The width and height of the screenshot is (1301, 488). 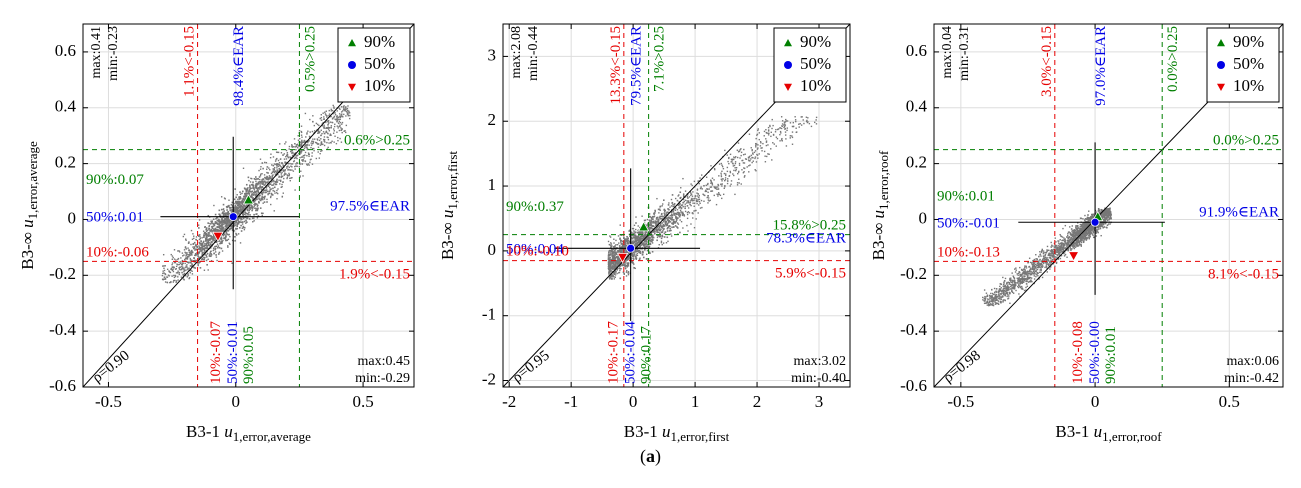 What do you see at coordinates (815, 63) in the screenshot?
I see `legend-label: 50%` at bounding box center [815, 63].